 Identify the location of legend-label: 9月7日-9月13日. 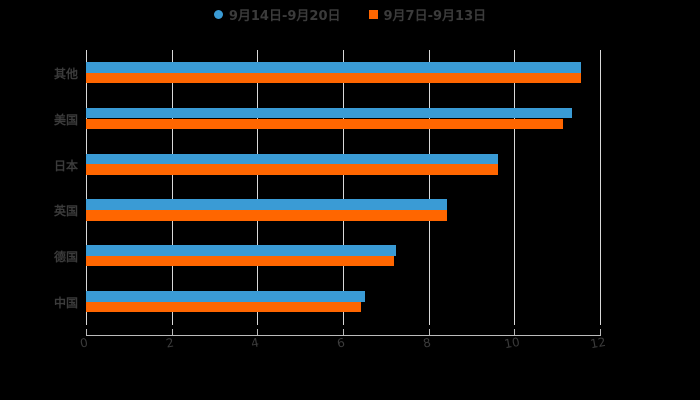
(435, 16).